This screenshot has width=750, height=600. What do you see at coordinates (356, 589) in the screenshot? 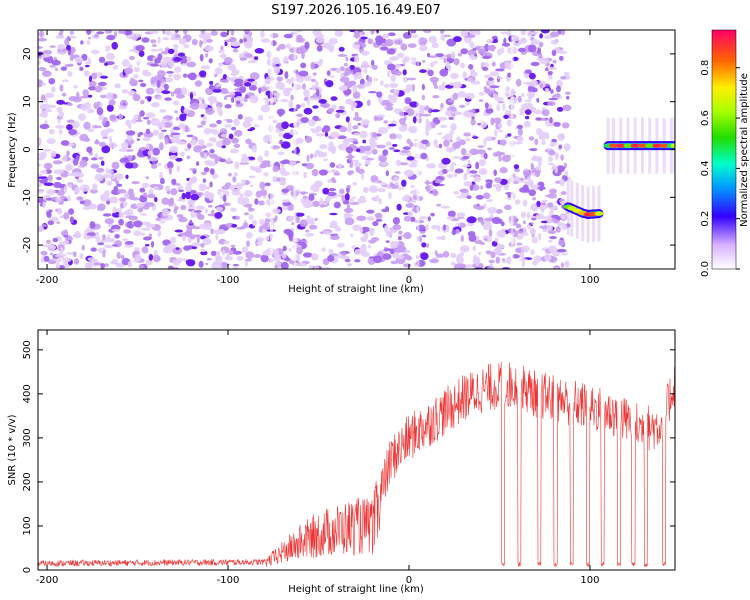
I see `snr-x-label: Height of straight line (km)` at bounding box center [356, 589].